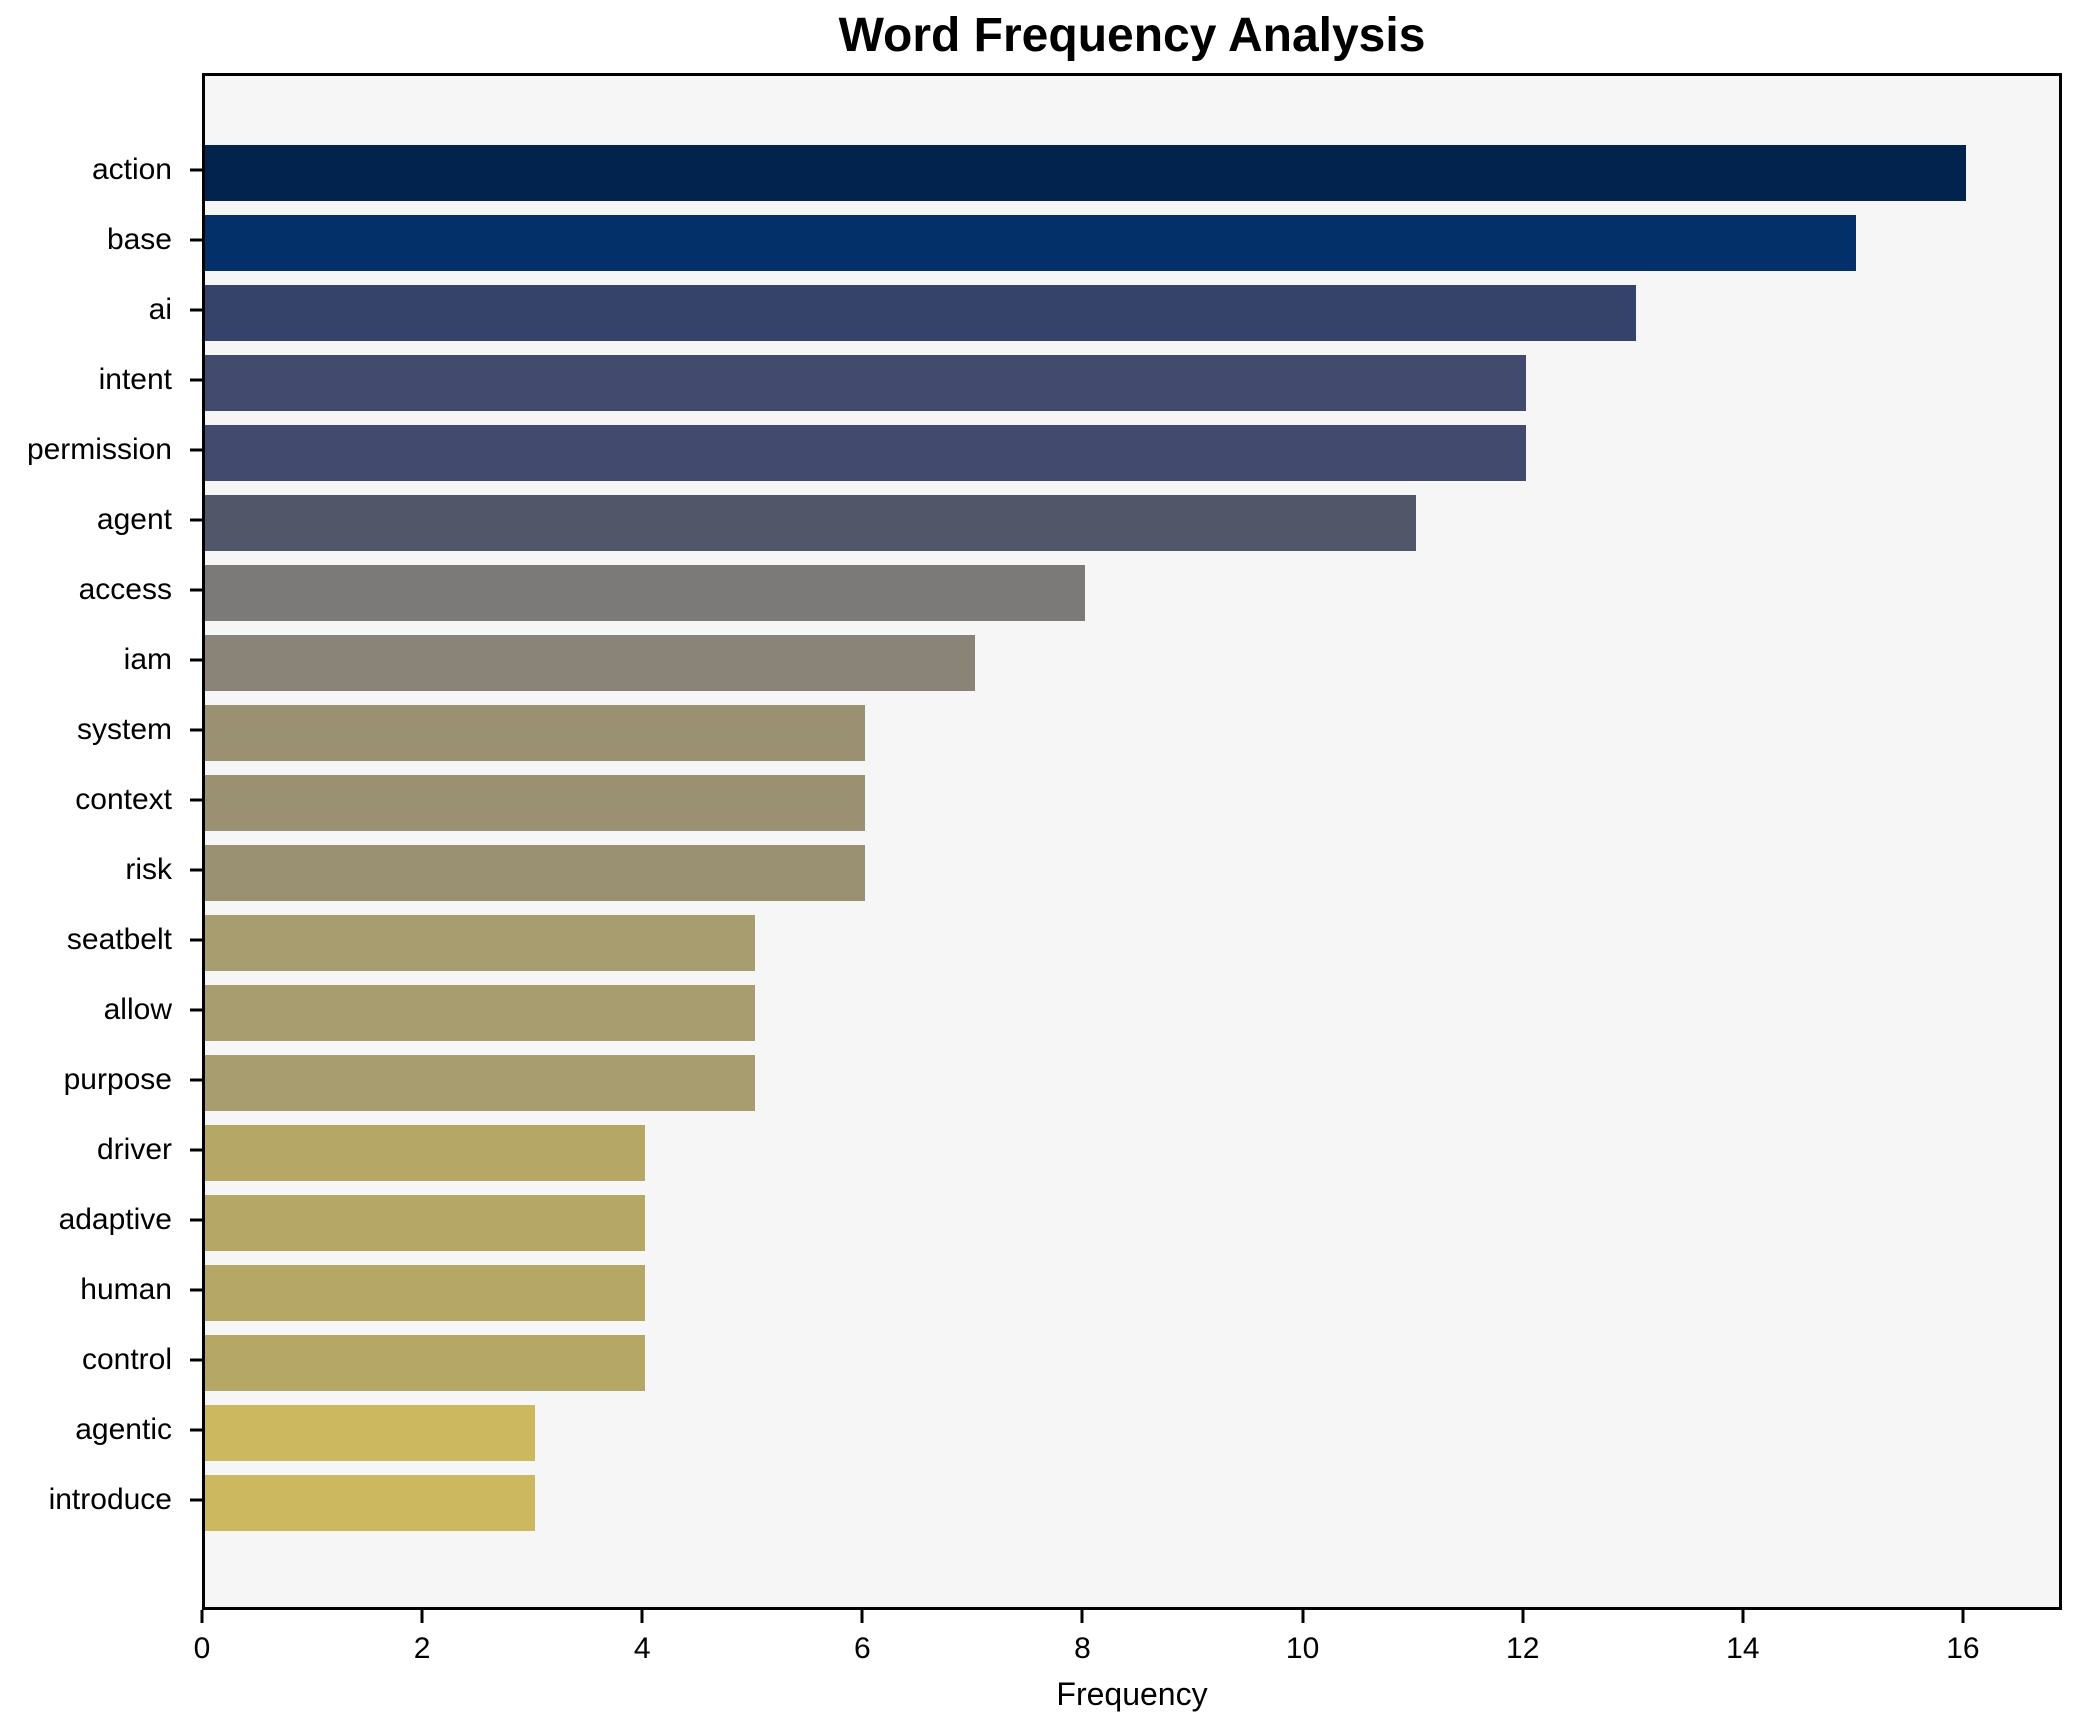 Image resolution: width=2080 pixels, height=1722 pixels. What do you see at coordinates (535, 733) in the screenshot?
I see `bar-system` at bounding box center [535, 733].